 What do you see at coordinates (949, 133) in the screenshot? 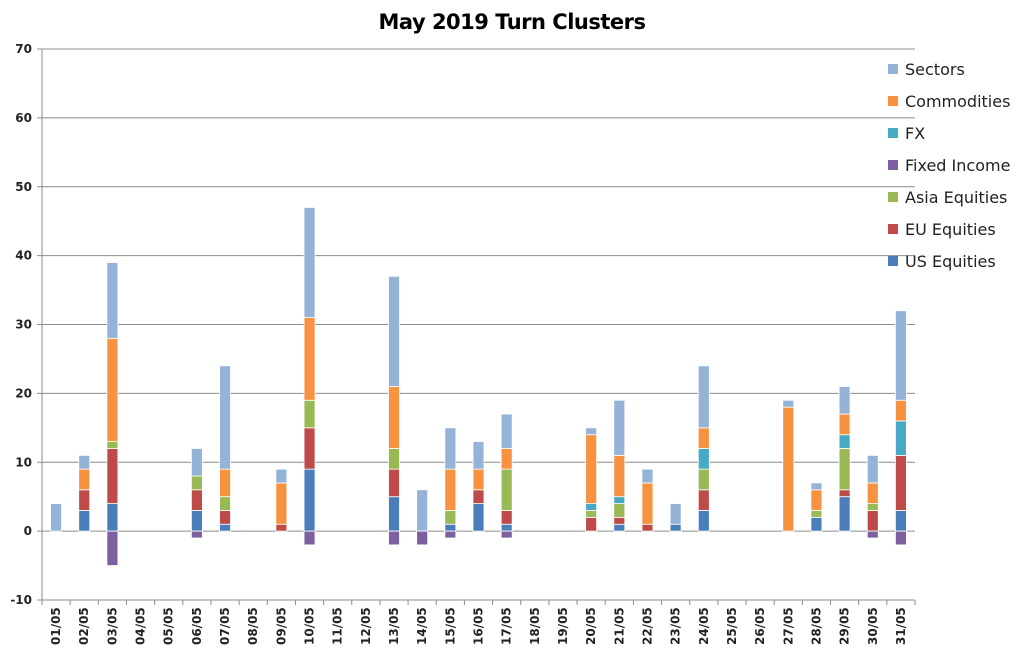
I see `legend-item-fx: FX` at bounding box center [949, 133].